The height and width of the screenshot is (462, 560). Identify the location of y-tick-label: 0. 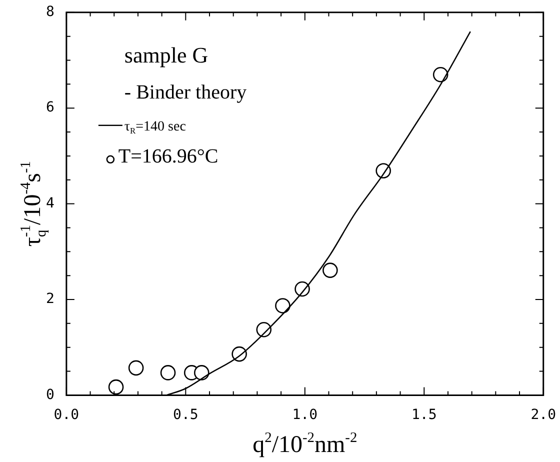
(50, 394).